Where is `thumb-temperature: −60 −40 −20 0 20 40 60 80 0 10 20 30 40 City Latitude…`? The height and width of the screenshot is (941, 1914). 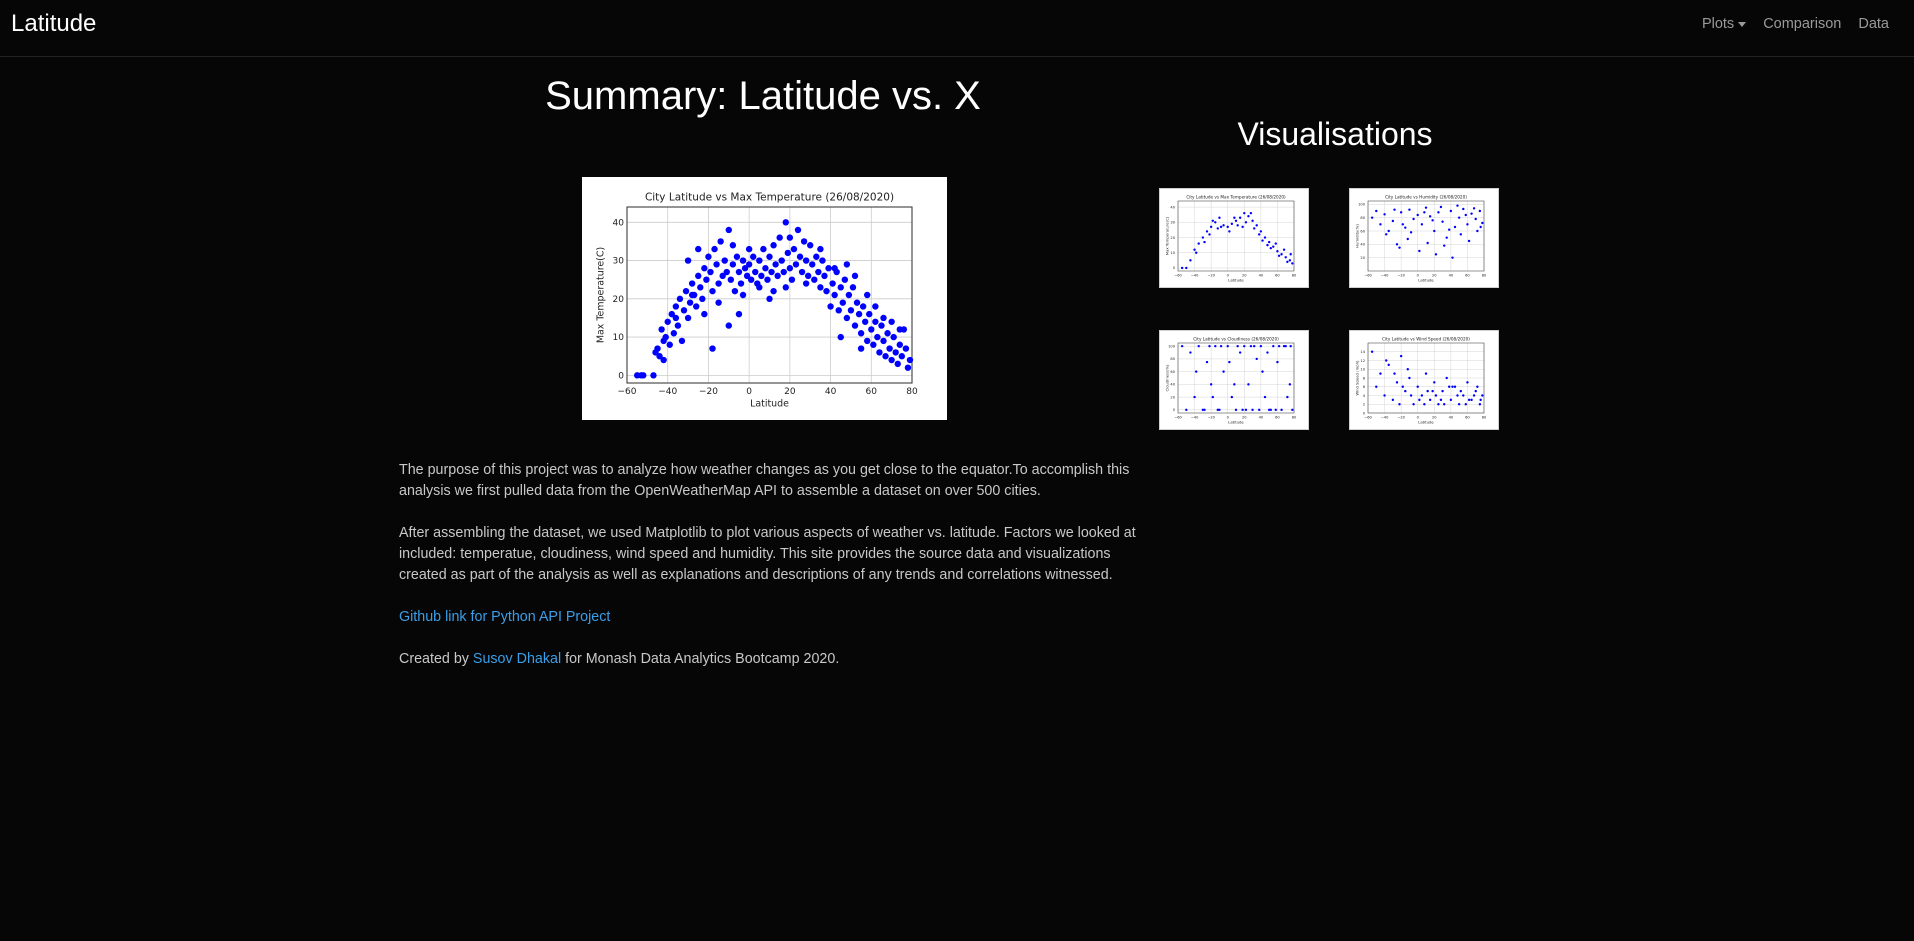 thumb-temperature: −60 −40 −20 0 20 40 60 80 0 10 20 30 40 City Latitude… is located at coordinates (1234, 238).